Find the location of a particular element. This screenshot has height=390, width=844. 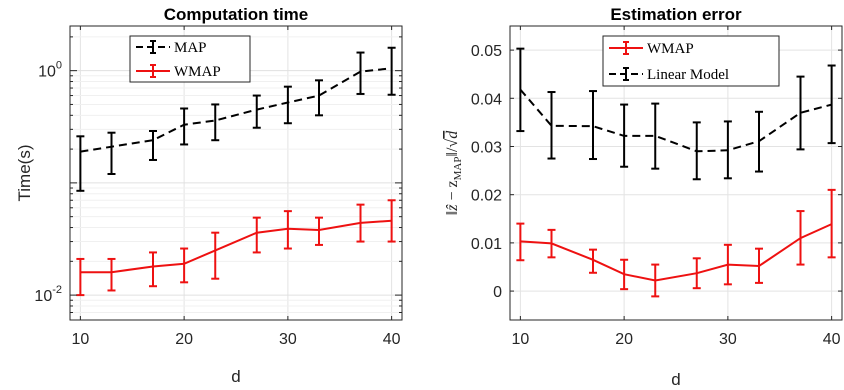

y-tick-label: 10⁰ is located at coordinates (50, 70).